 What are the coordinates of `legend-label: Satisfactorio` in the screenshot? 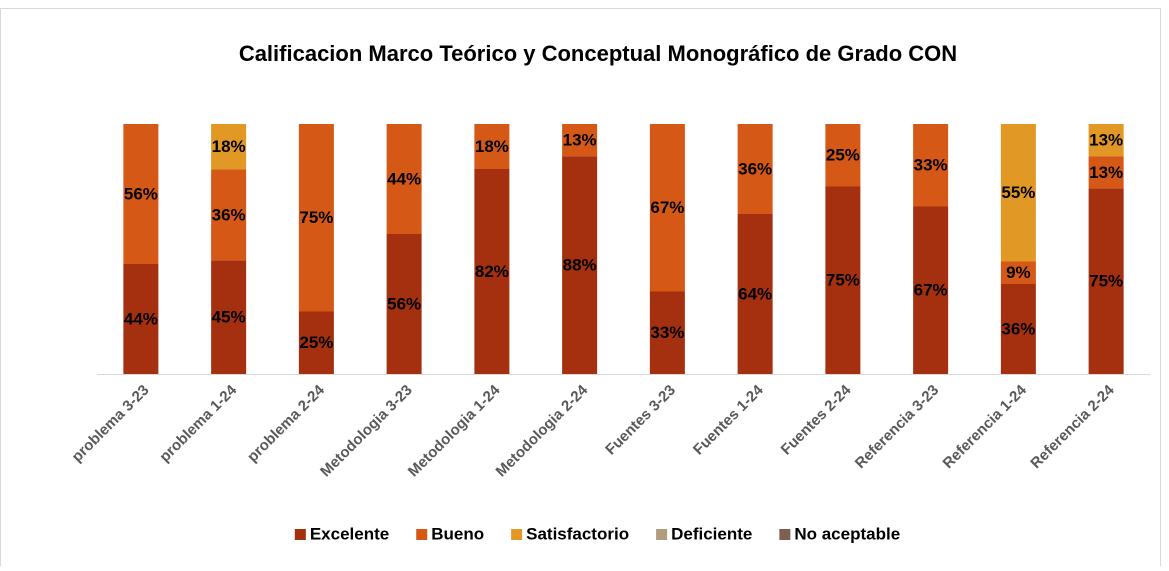 It's located at (577, 533).